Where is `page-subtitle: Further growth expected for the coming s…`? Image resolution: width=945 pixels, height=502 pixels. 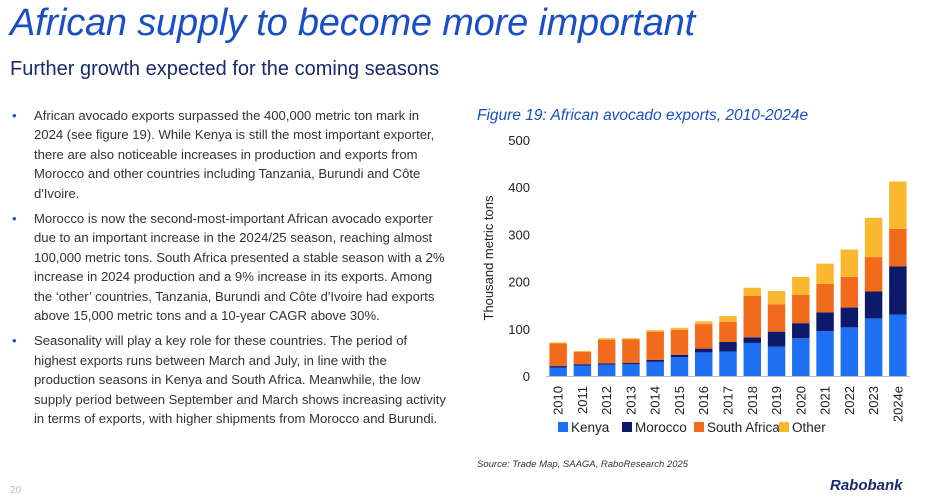
page-subtitle: Further growth expected for the coming s… is located at coordinates (225, 69).